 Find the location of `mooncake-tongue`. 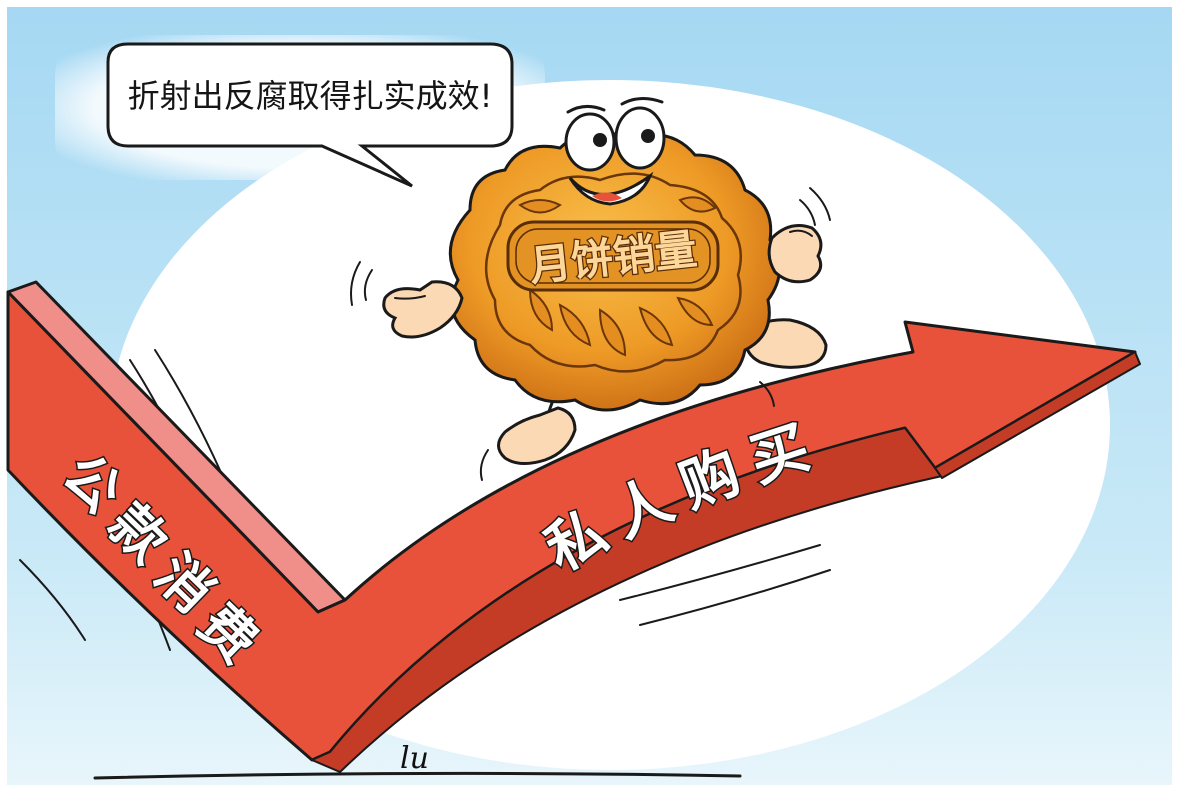

mooncake-tongue is located at coordinates (607, 197).